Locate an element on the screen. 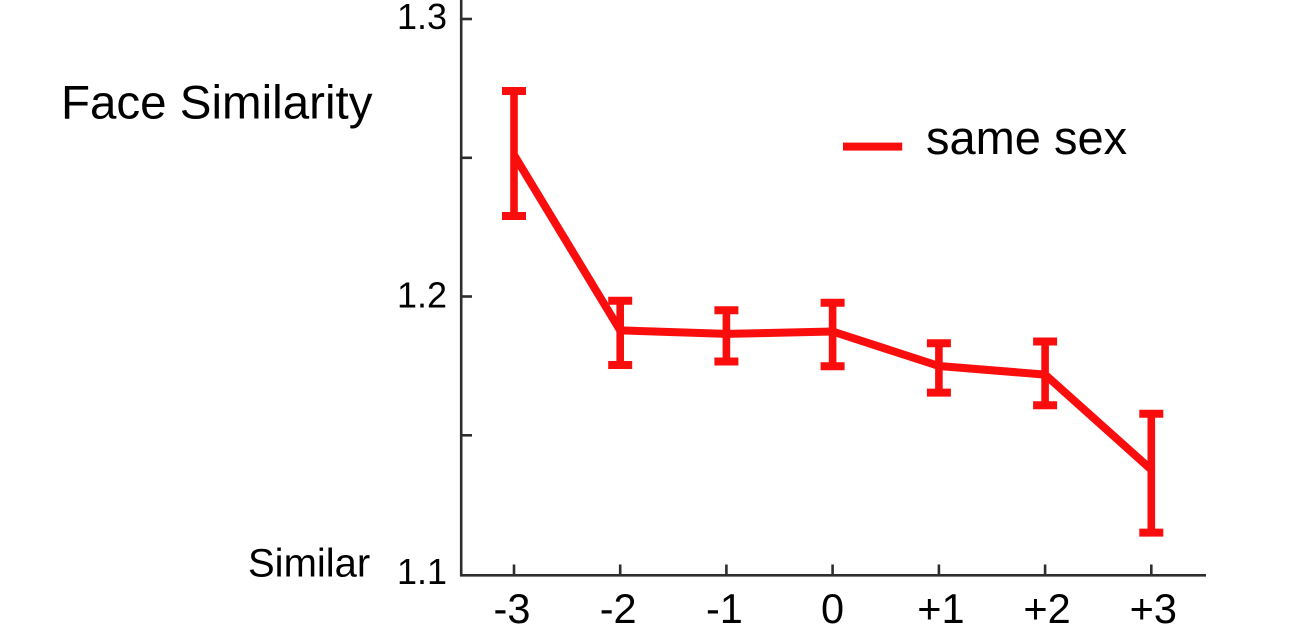 This screenshot has height=628, width=1300. svg-text: -3 is located at coordinates (512, 606).